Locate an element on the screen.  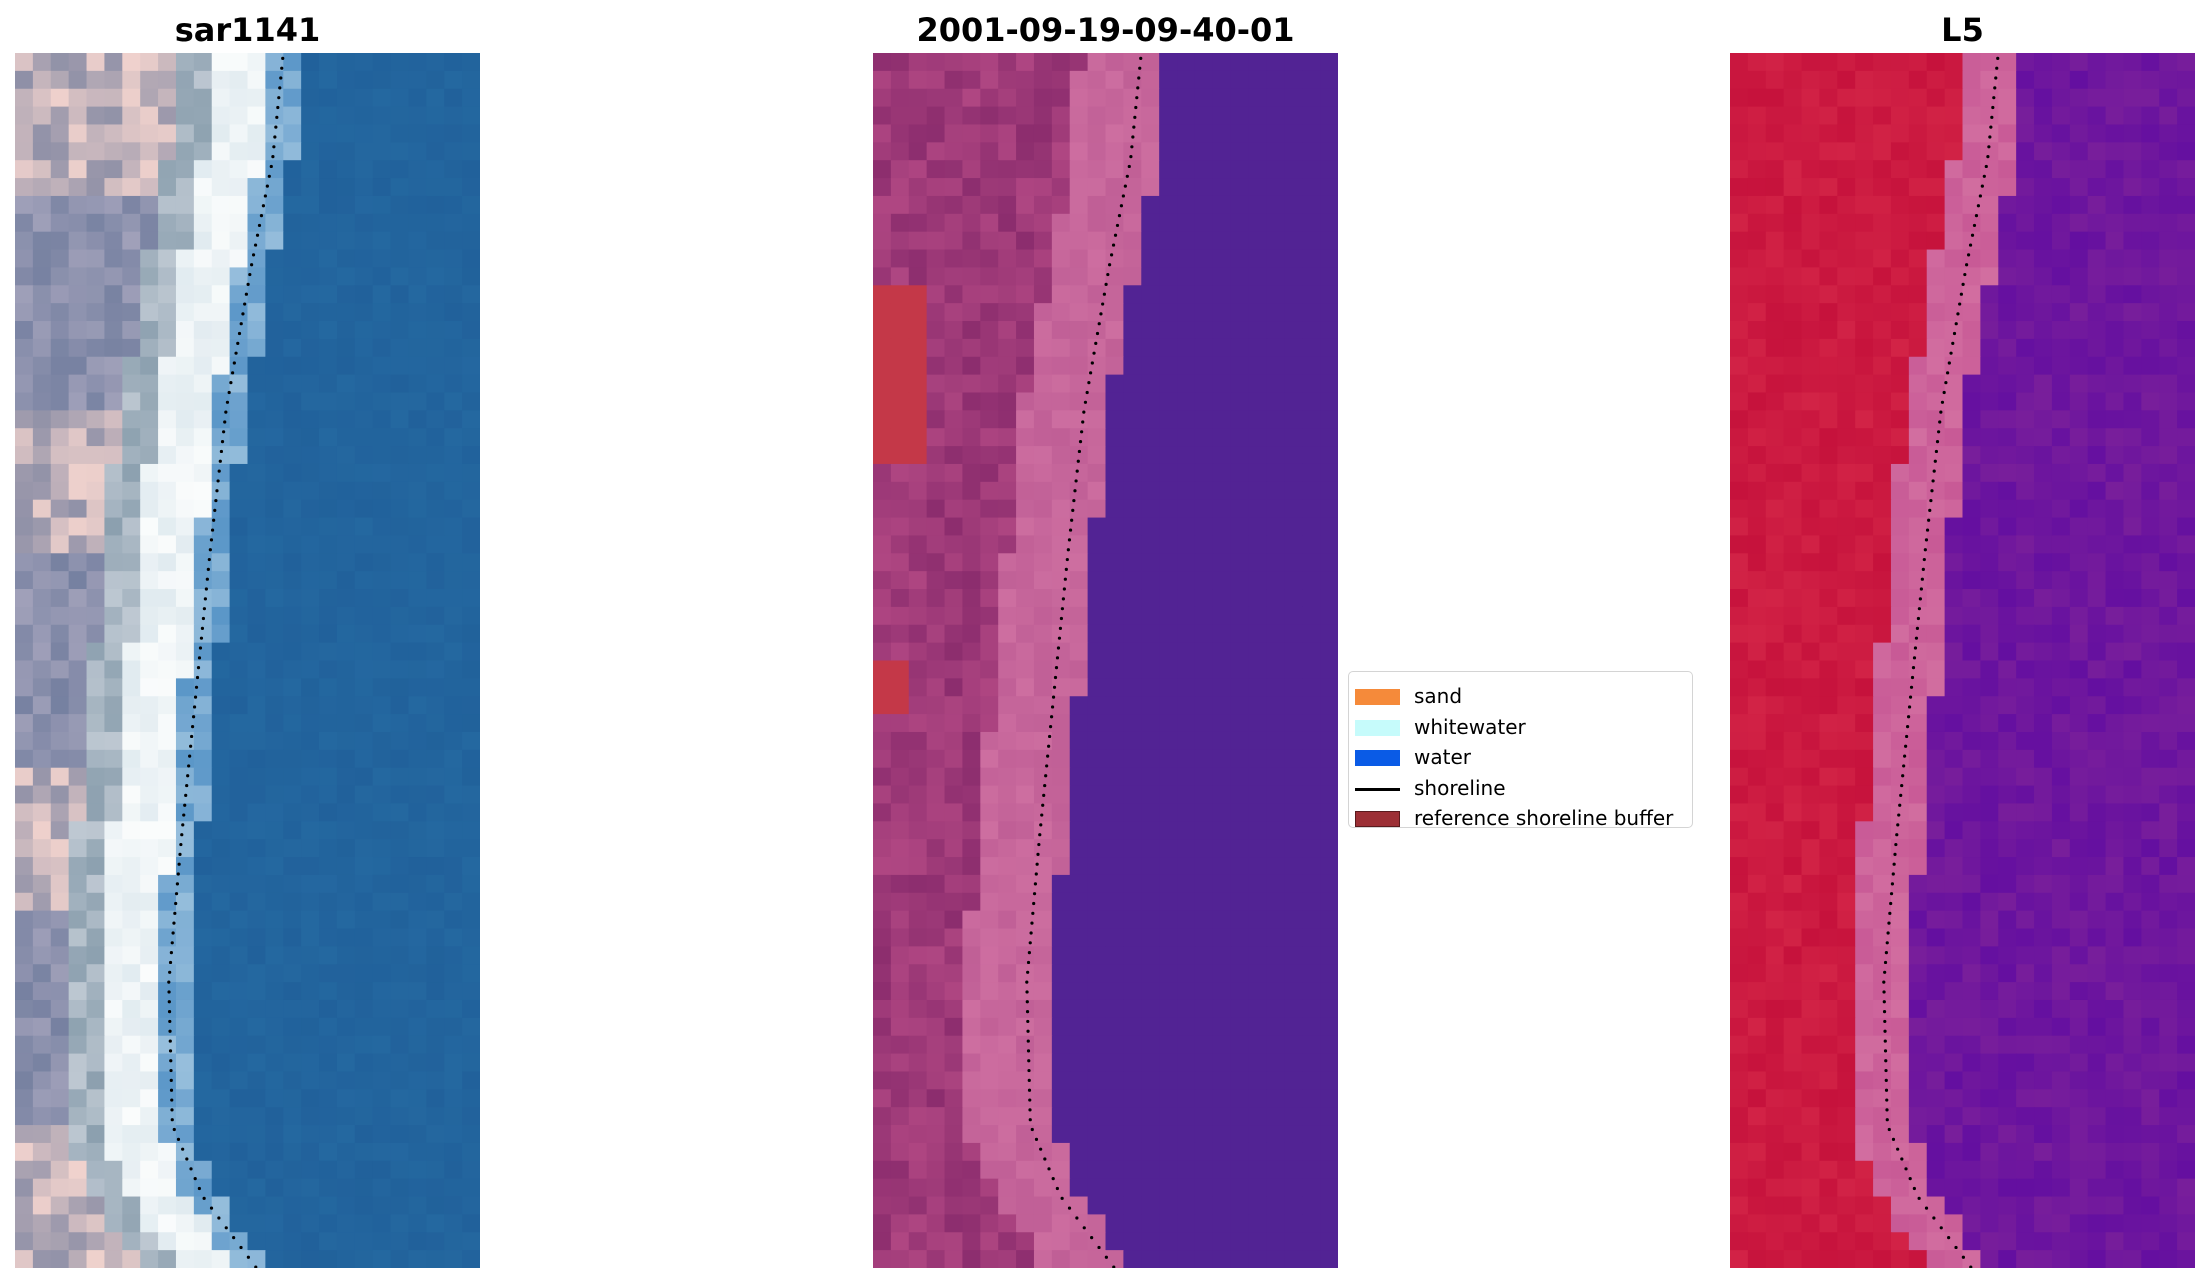
whitewater-swatch is located at coordinates (1377, 727).